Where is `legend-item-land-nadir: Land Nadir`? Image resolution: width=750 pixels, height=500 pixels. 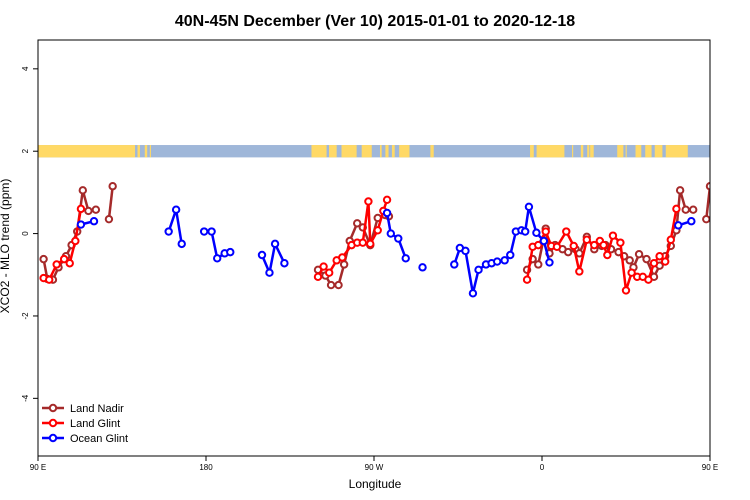
legend-item-land-nadir: Land Nadir is located at coordinates (83, 409).